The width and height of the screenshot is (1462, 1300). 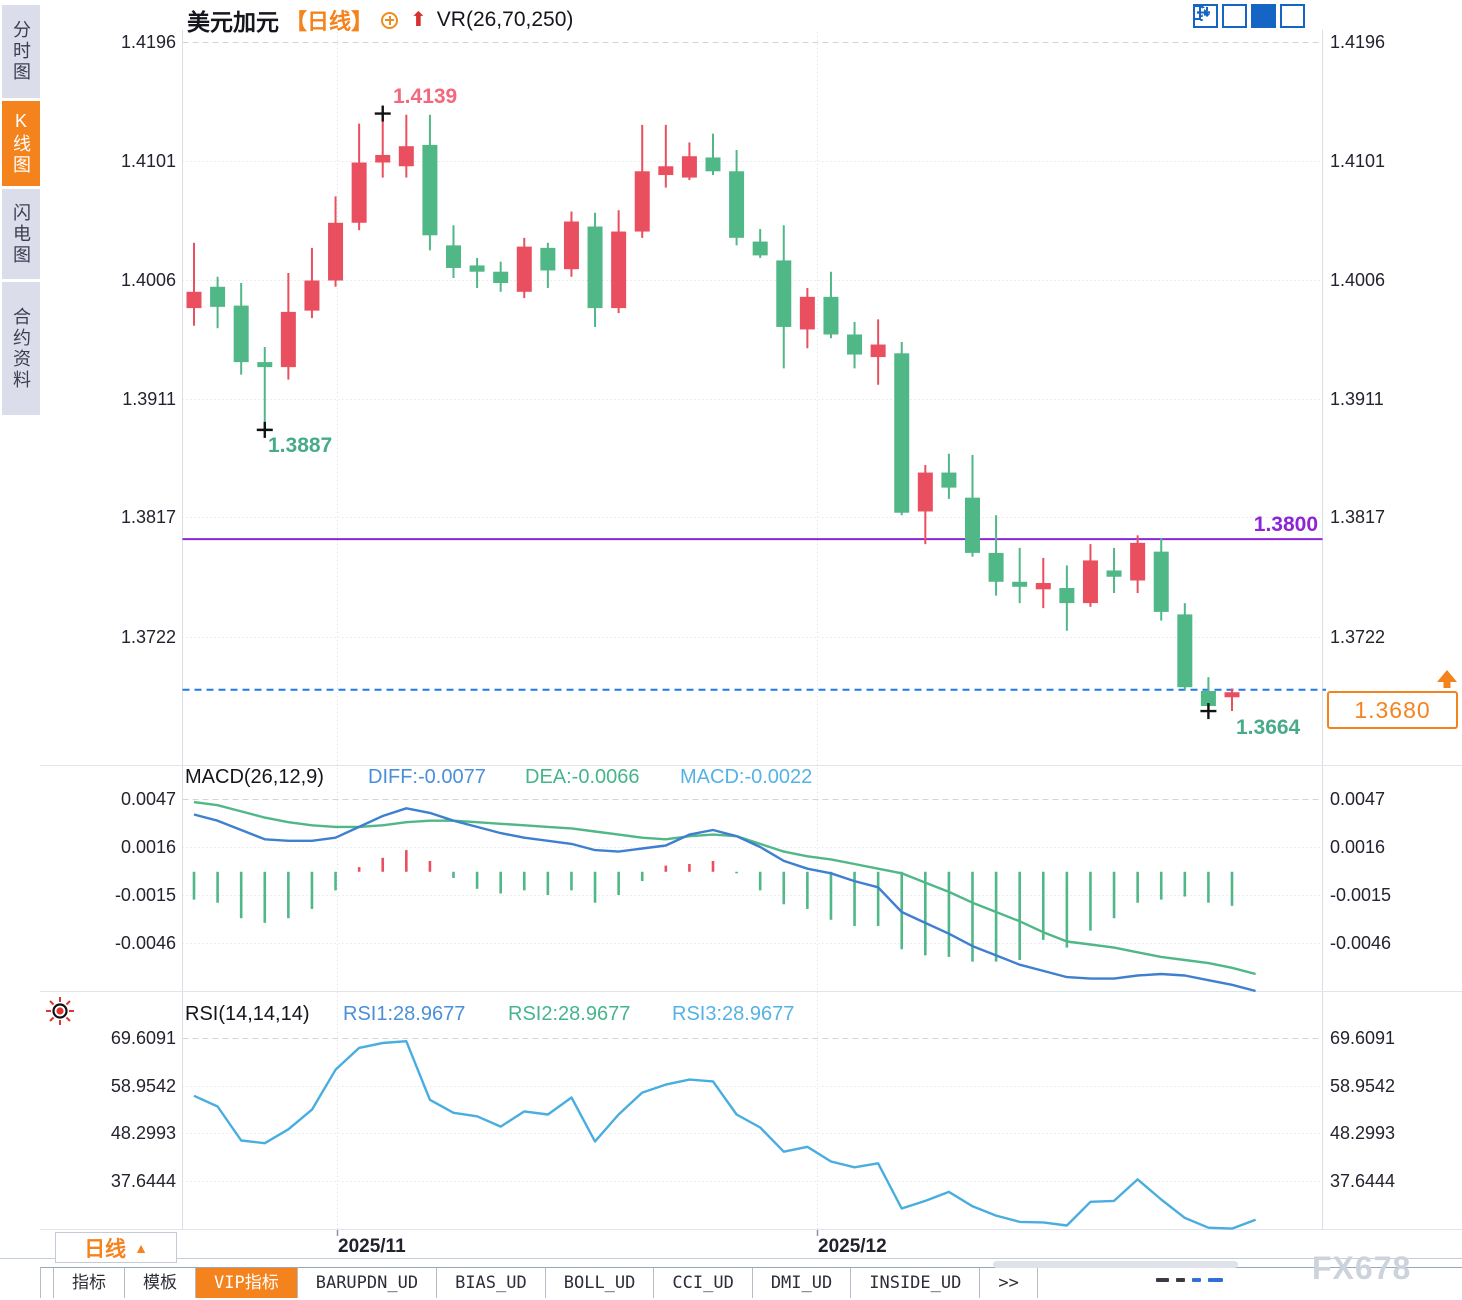 What do you see at coordinates (21, 143) in the screenshot?
I see `sidebar-item-1: K线图` at bounding box center [21, 143].